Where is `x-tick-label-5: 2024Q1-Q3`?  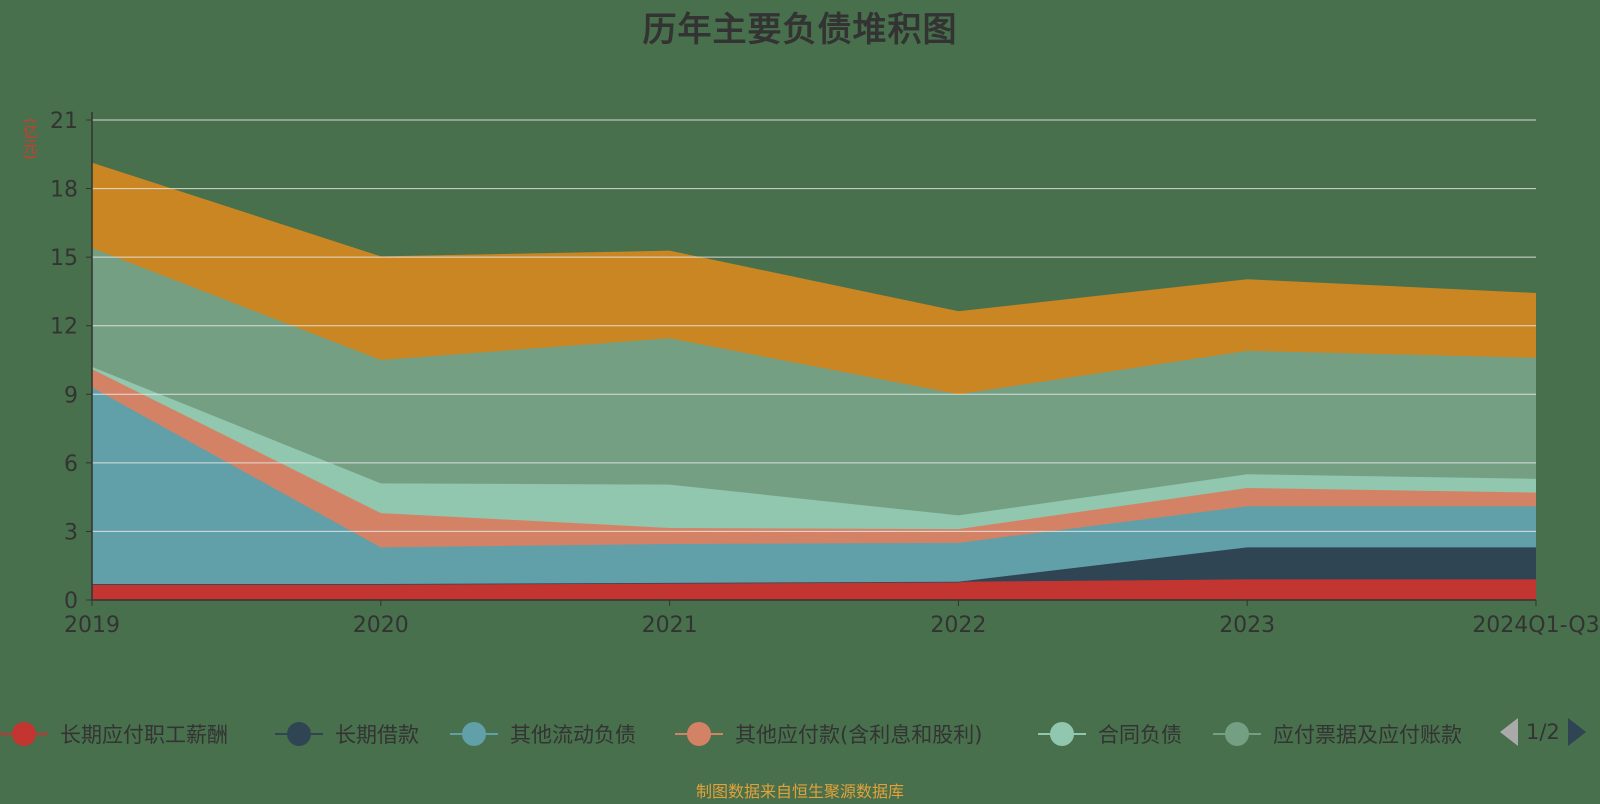
x-tick-label-5: 2024Q1-Q3 is located at coordinates (1535, 625).